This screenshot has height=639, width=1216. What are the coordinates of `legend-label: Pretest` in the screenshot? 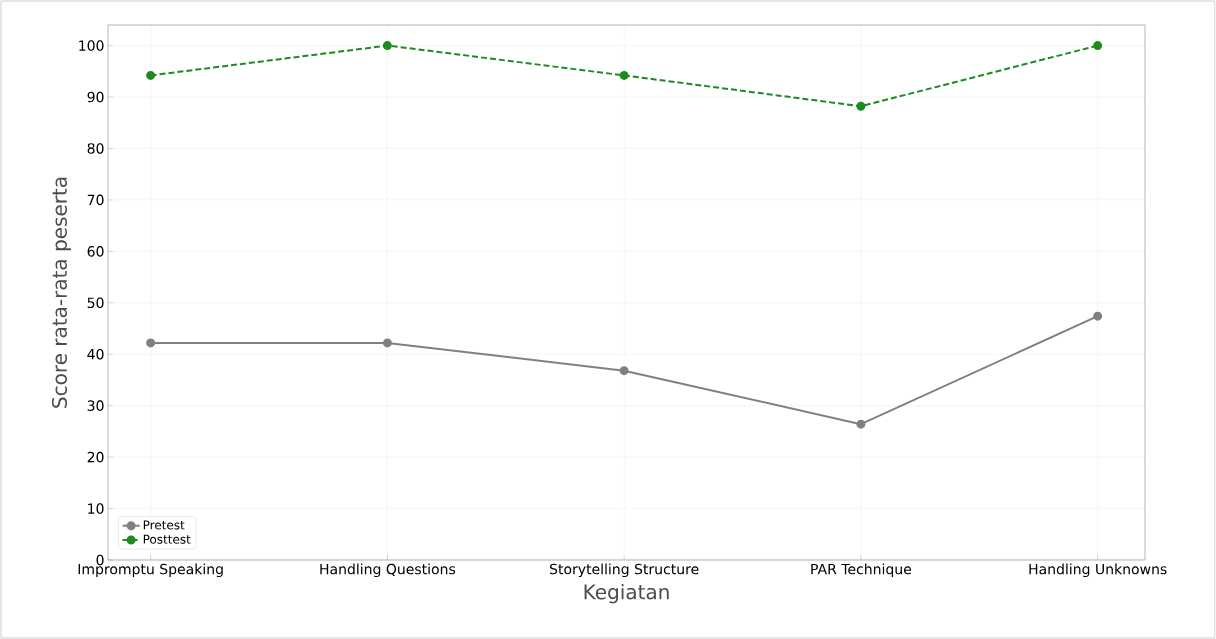 It's located at (164, 525).